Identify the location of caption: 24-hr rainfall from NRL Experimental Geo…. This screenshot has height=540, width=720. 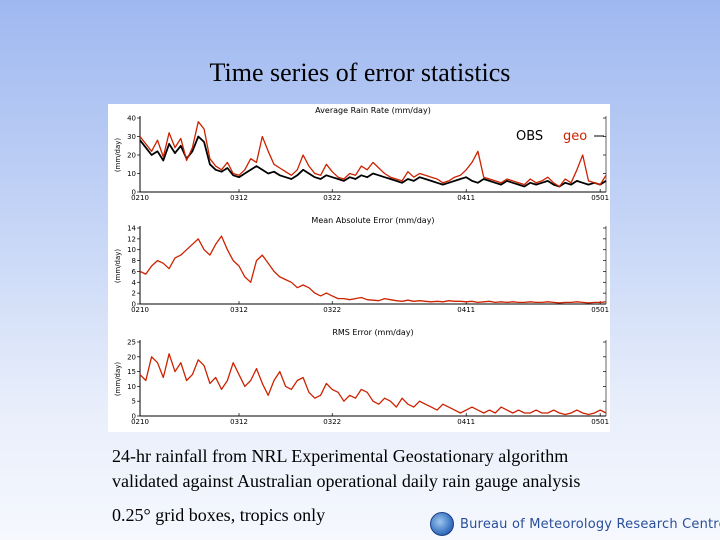
(346, 469).